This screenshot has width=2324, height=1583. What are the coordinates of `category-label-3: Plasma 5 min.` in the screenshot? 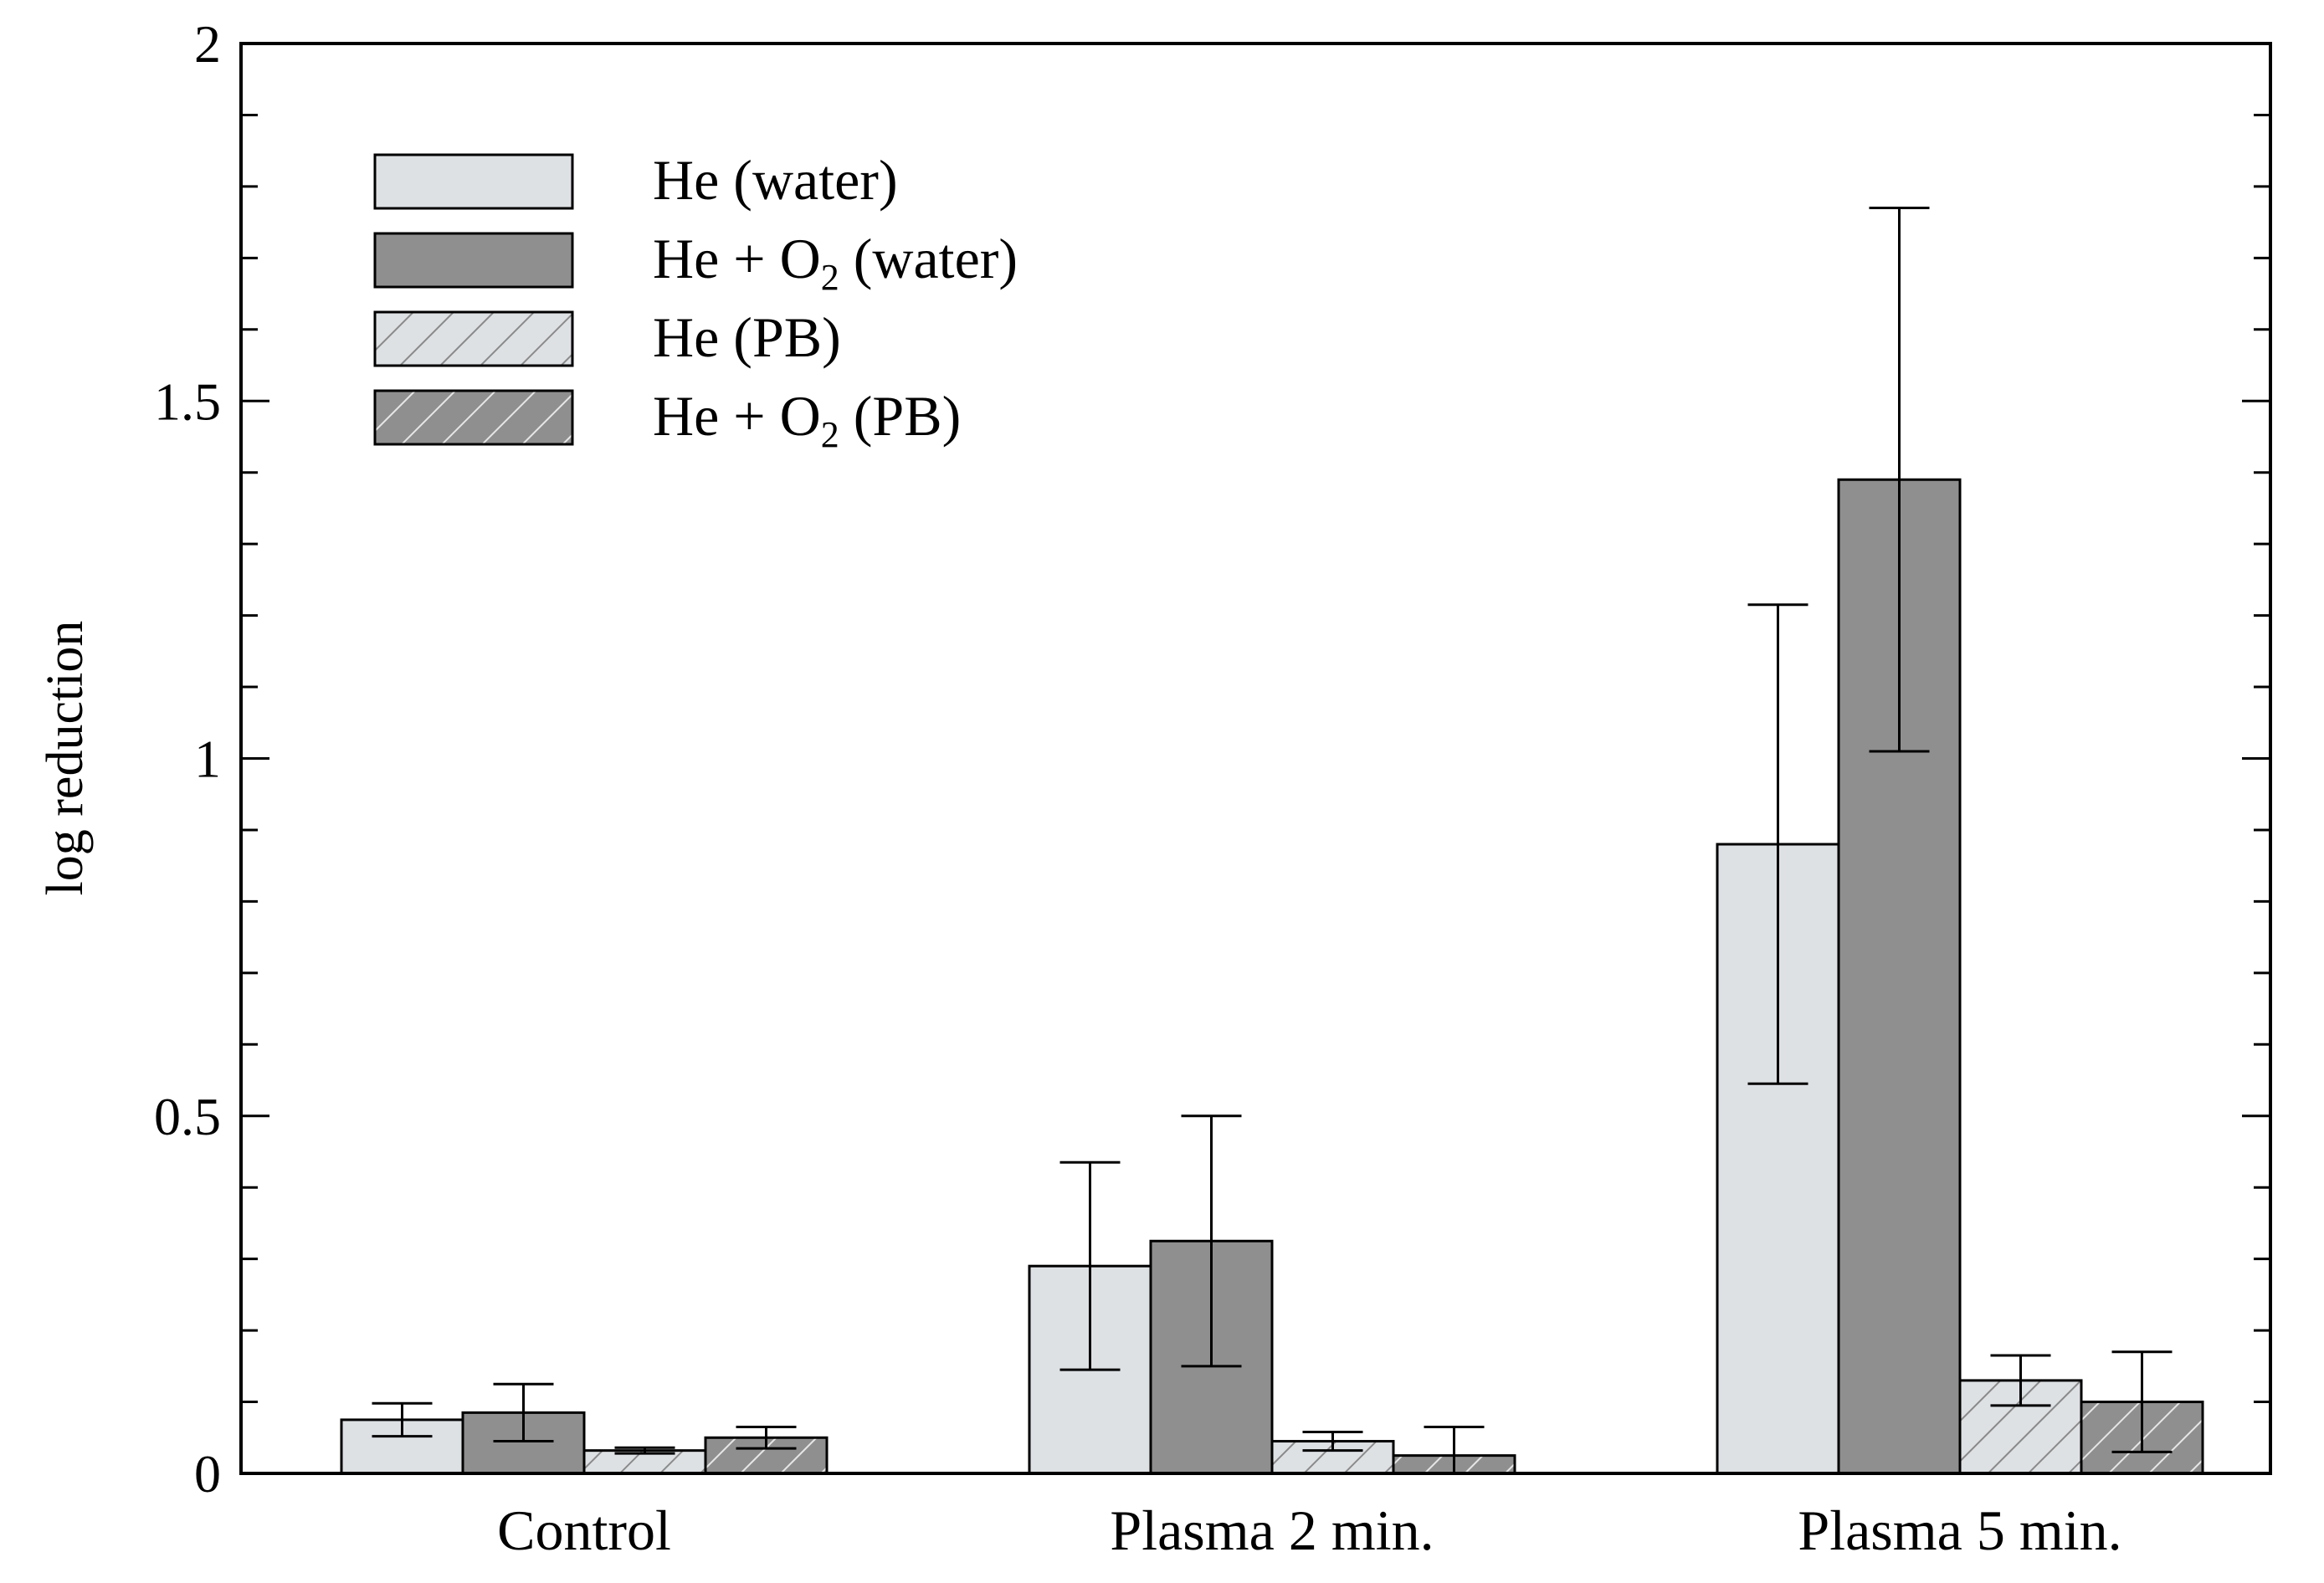 It's located at (1959, 1530).